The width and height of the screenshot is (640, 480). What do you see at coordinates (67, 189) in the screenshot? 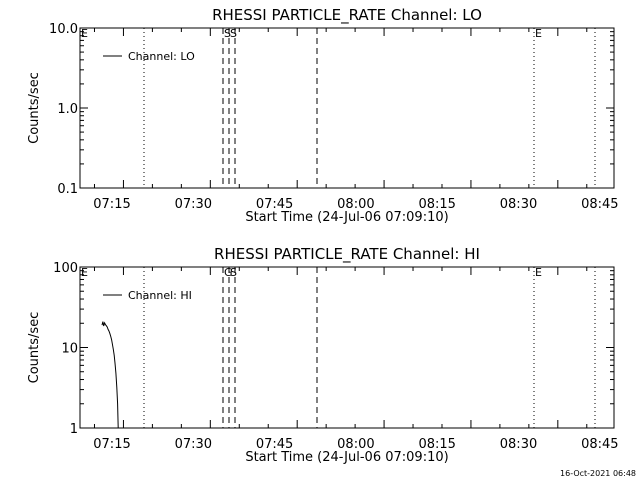
I see `y-tick-label: 0.1` at bounding box center [67, 189].